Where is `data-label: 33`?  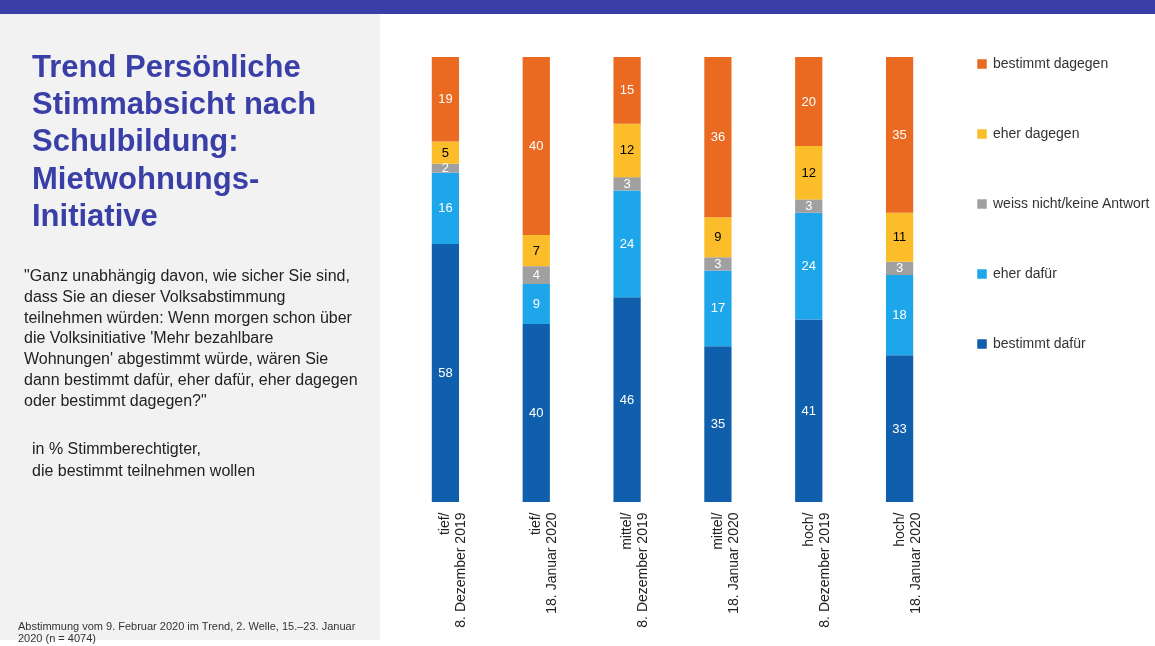 data-label: 33 is located at coordinates (899, 428).